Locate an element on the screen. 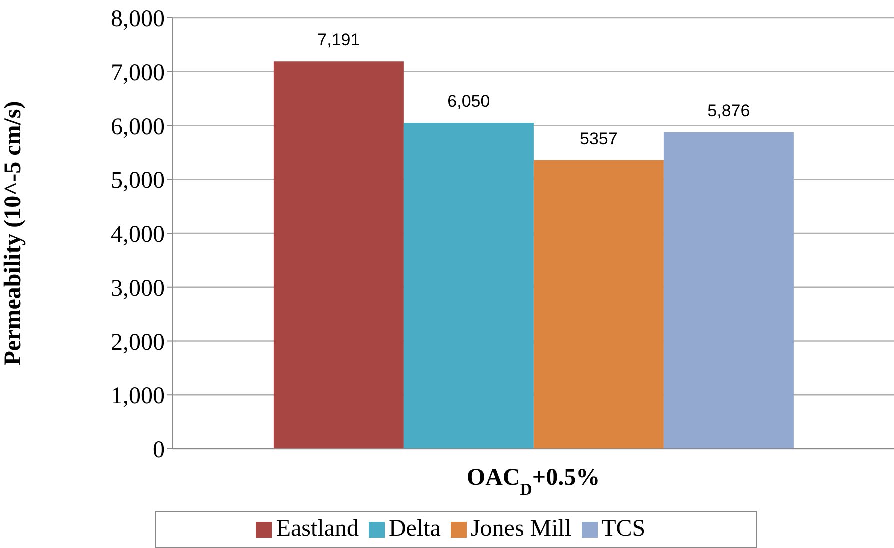 The height and width of the screenshot is (548, 894). y-tick-label: 1,000 is located at coordinates (138, 397).